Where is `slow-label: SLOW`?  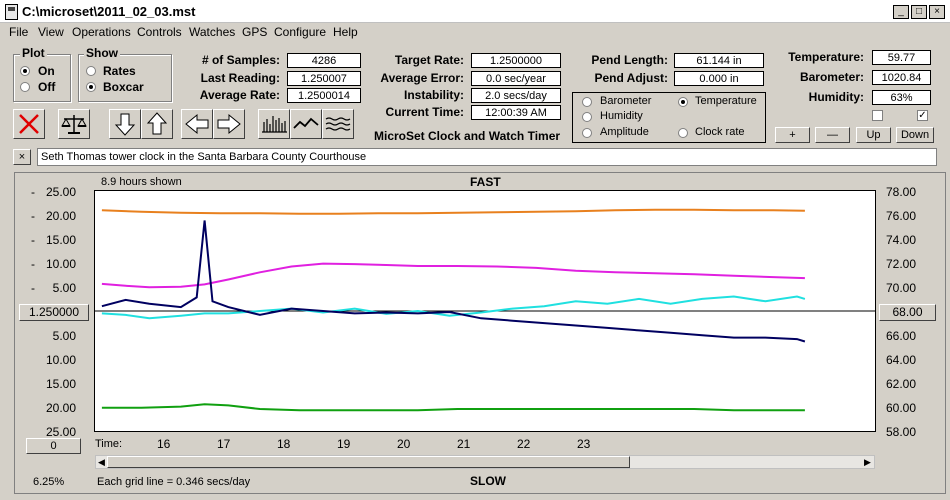
slow-label: SLOW is located at coordinates (488, 481).